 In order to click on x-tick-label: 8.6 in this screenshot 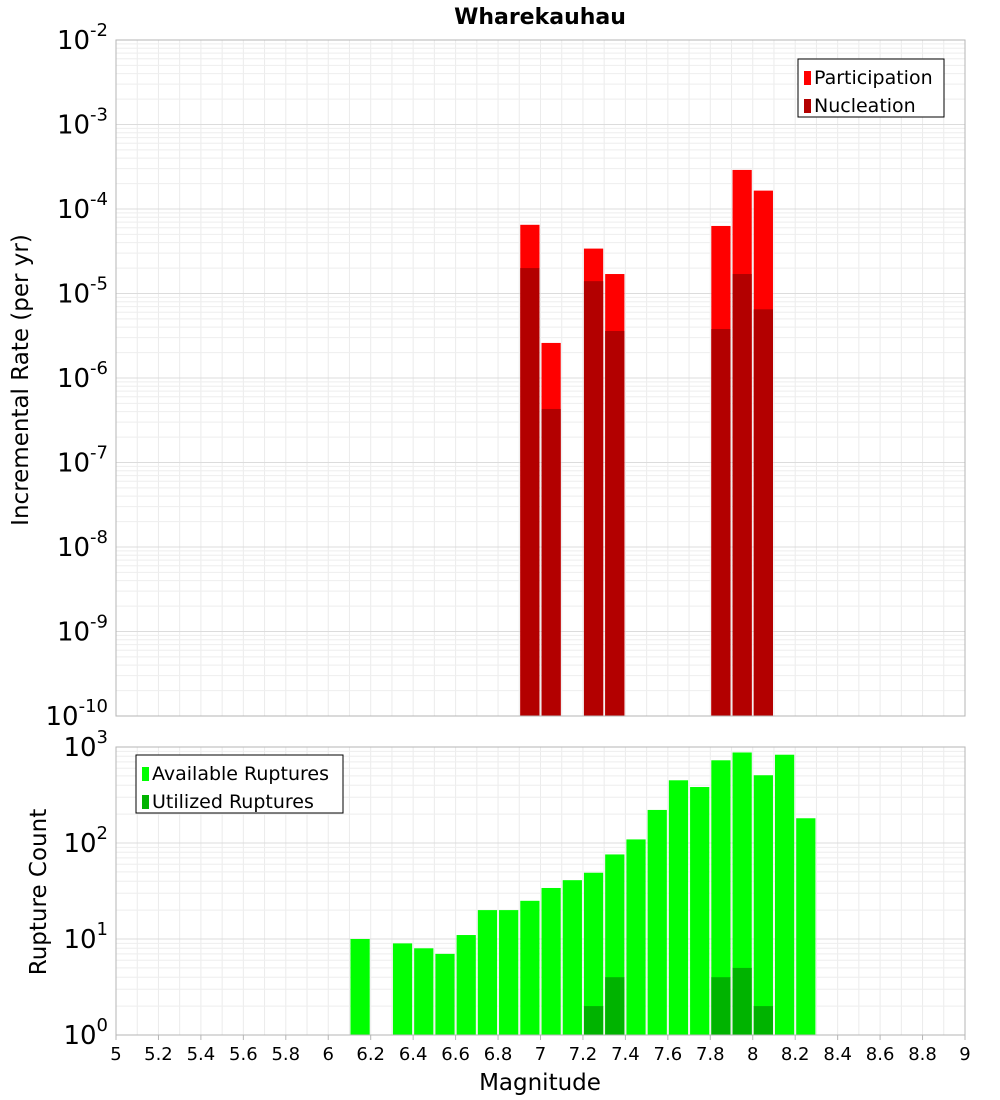, I will do `click(880, 1054)`.